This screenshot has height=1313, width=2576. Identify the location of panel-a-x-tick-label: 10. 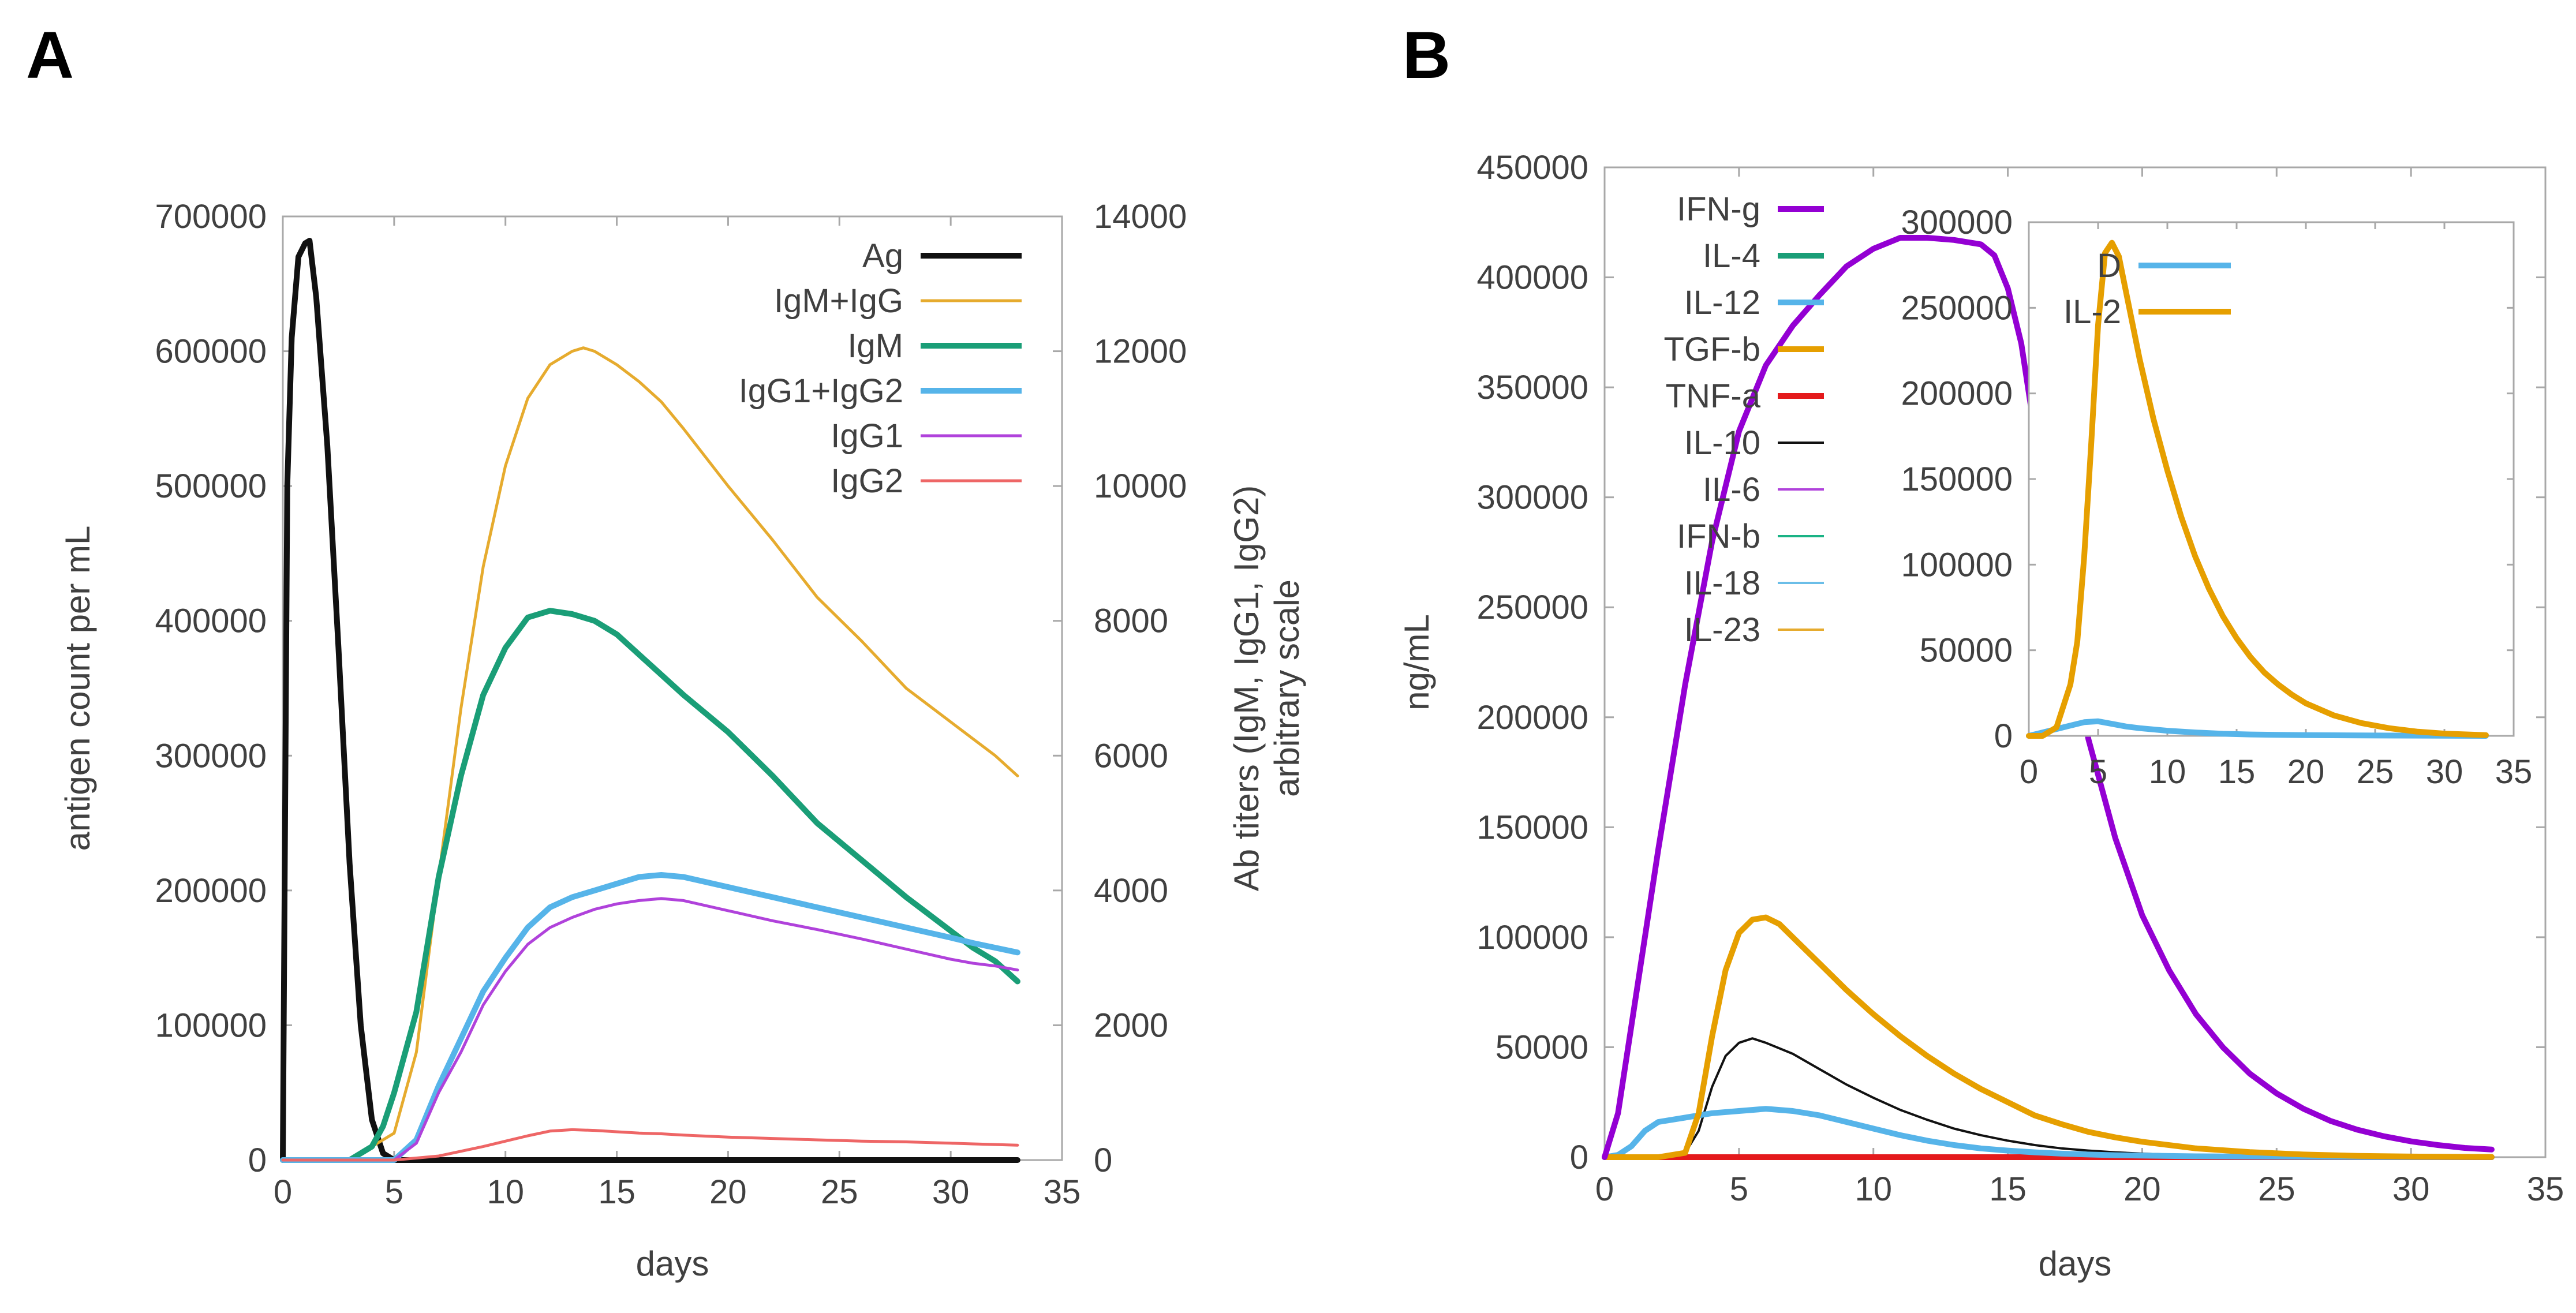
(505, 1192).